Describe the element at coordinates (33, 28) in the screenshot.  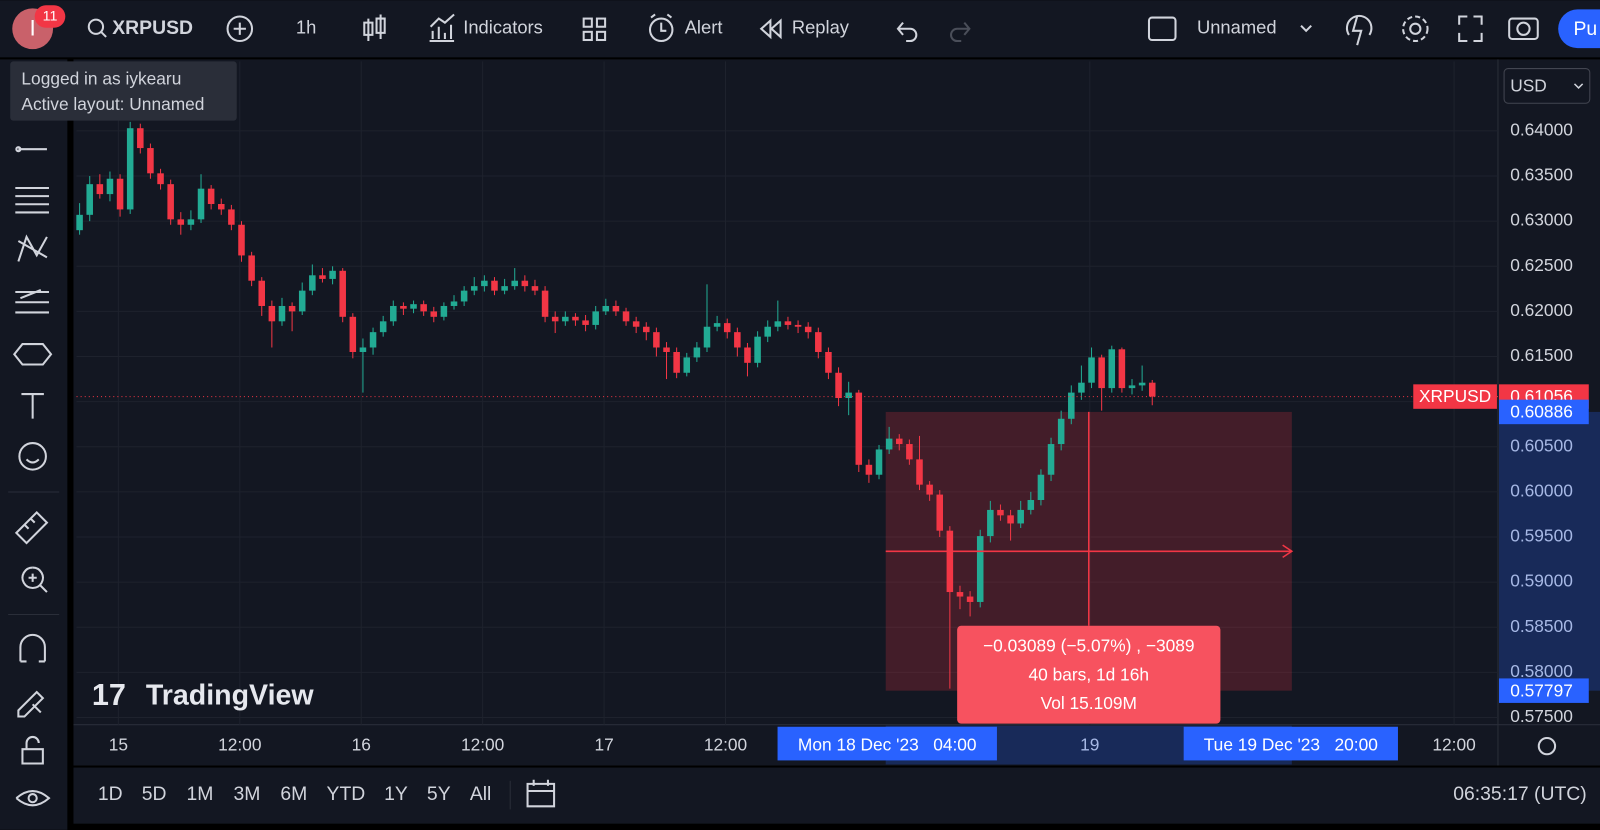
I see `avatar-letter: I` at that location.